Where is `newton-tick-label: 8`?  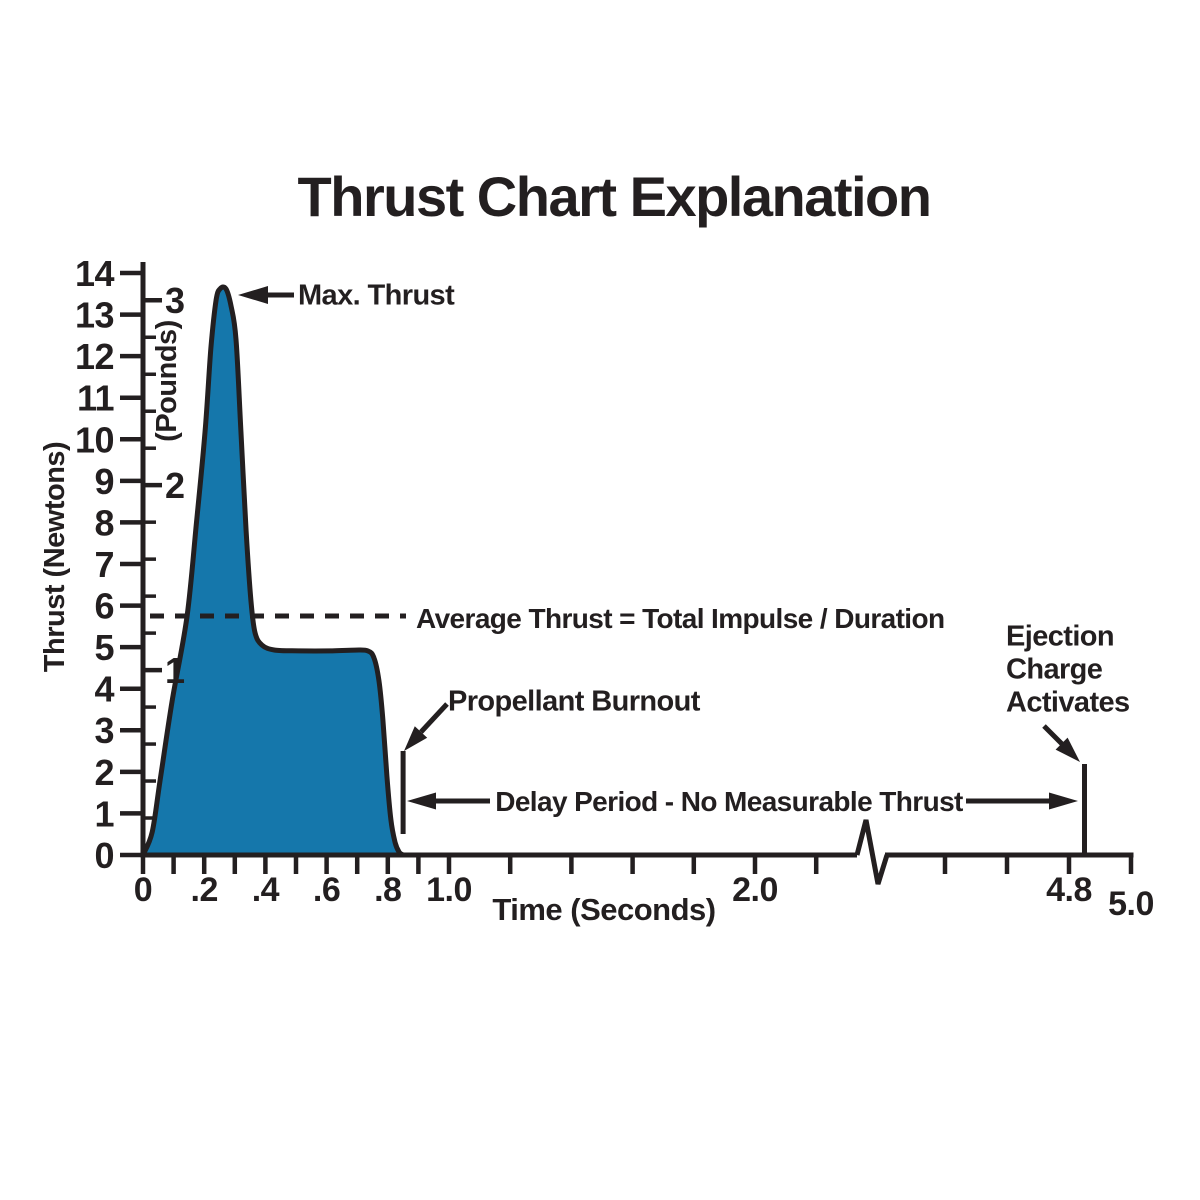
newton-tick-label: 8 is located at coordinates (104, 522).